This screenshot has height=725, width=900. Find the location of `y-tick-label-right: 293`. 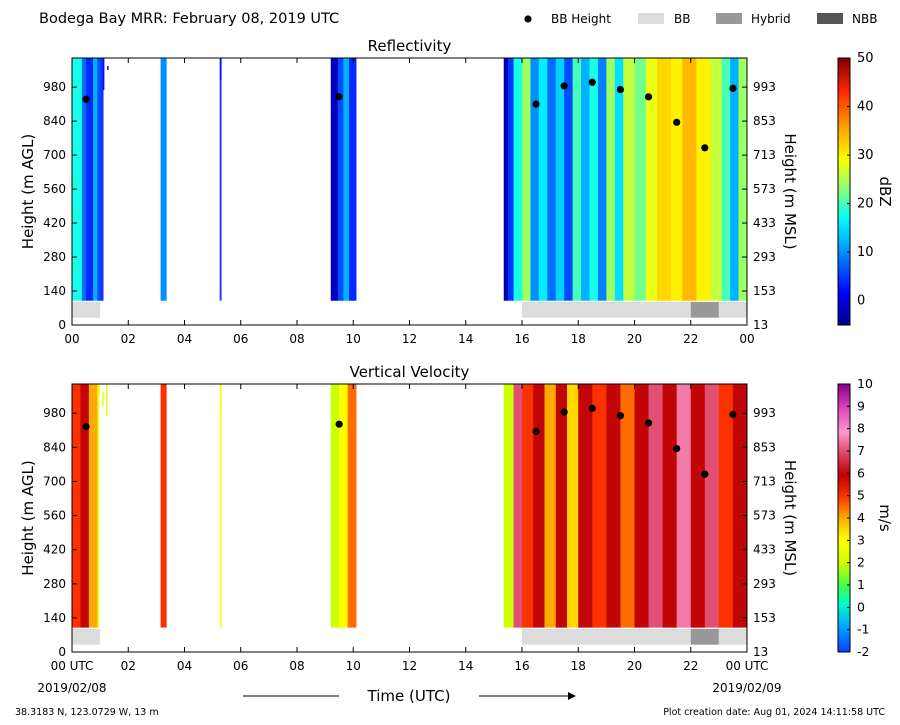

y-tick-label-right: 293 is located at coordinates (764, 257).